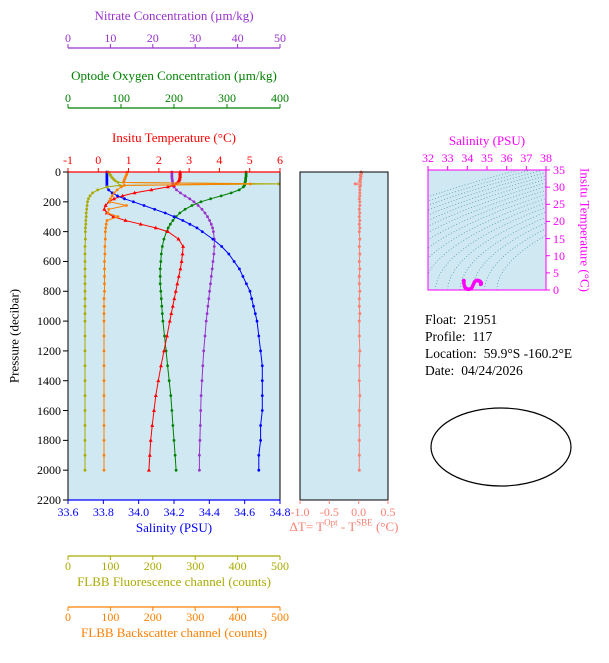 This screenshot has width=609, height=663. I want to click on tick-label: 32, so click(428, 158).